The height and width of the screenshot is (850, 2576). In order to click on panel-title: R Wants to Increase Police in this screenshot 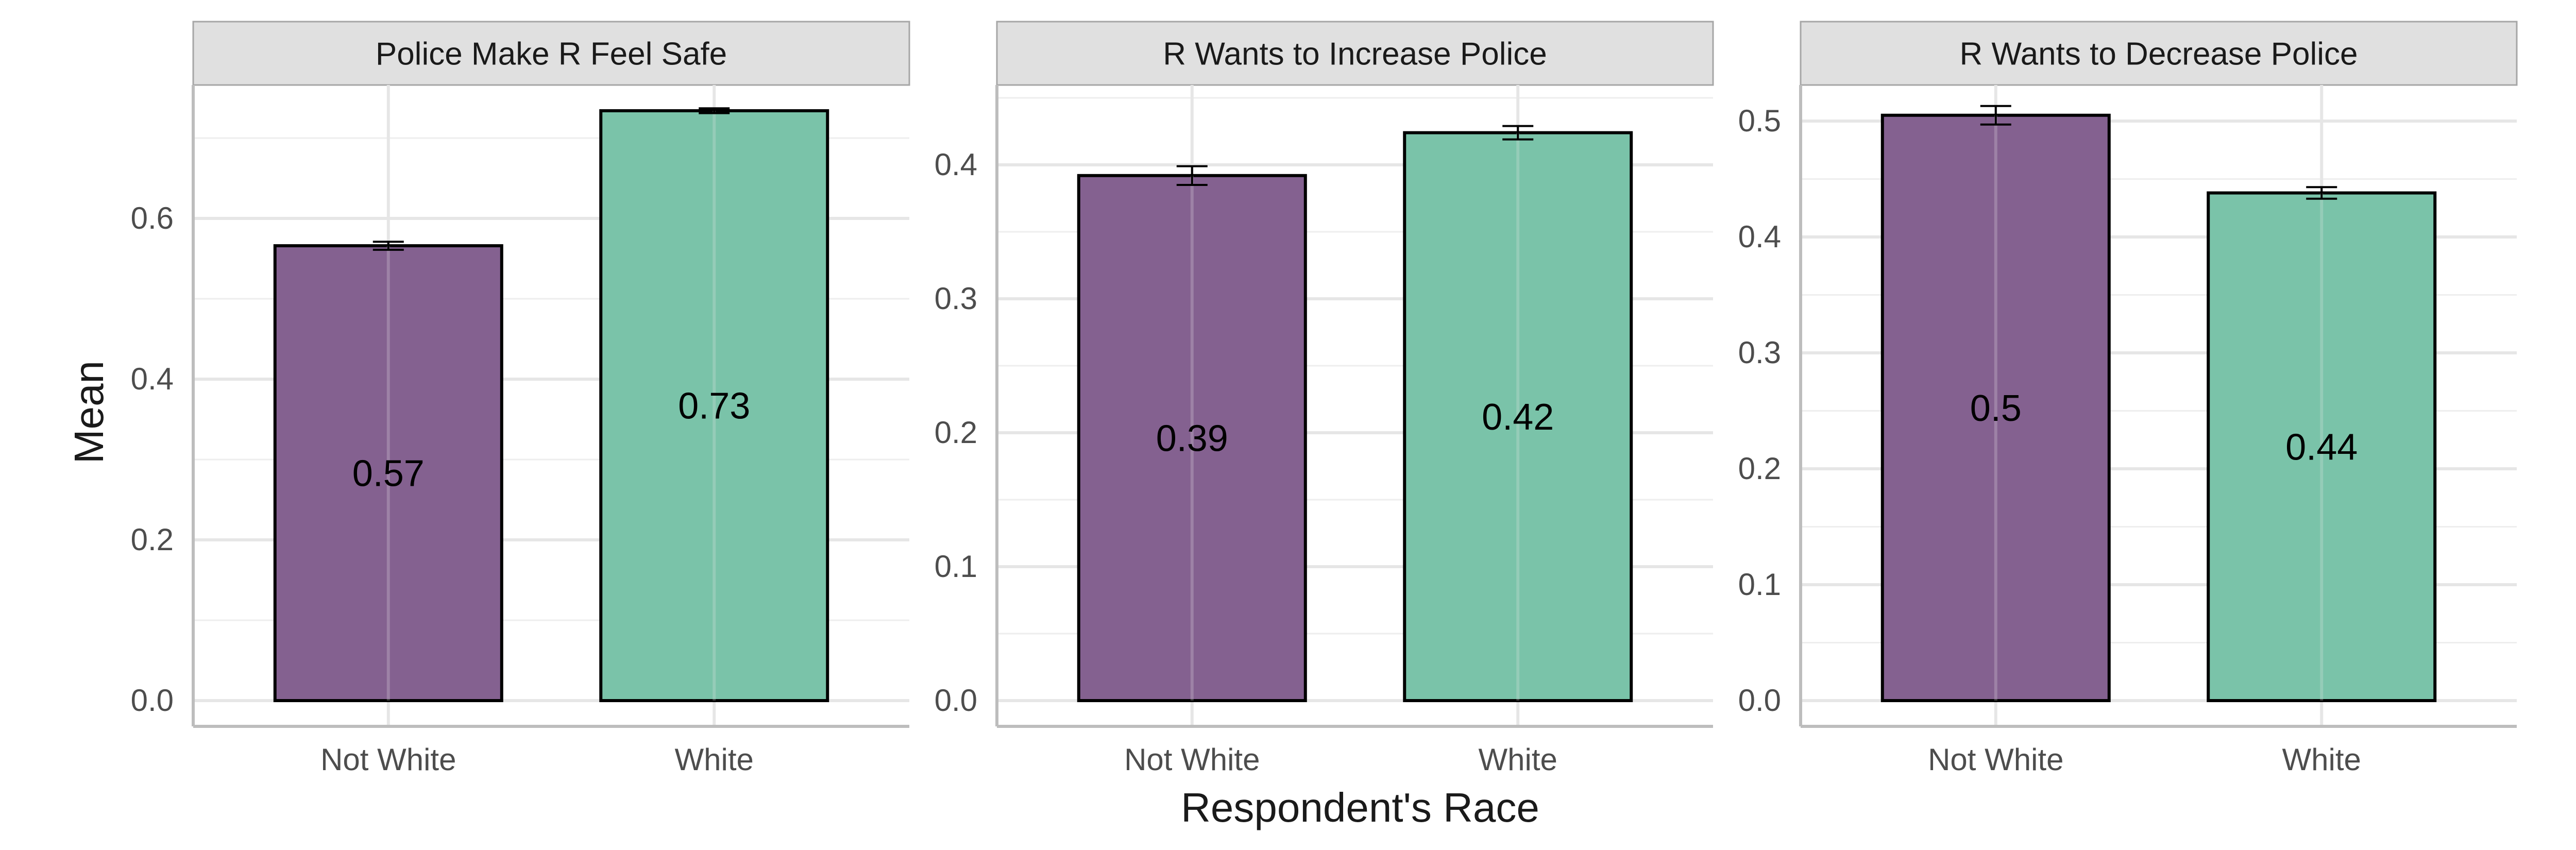, I will do `click(1355, 54)`.